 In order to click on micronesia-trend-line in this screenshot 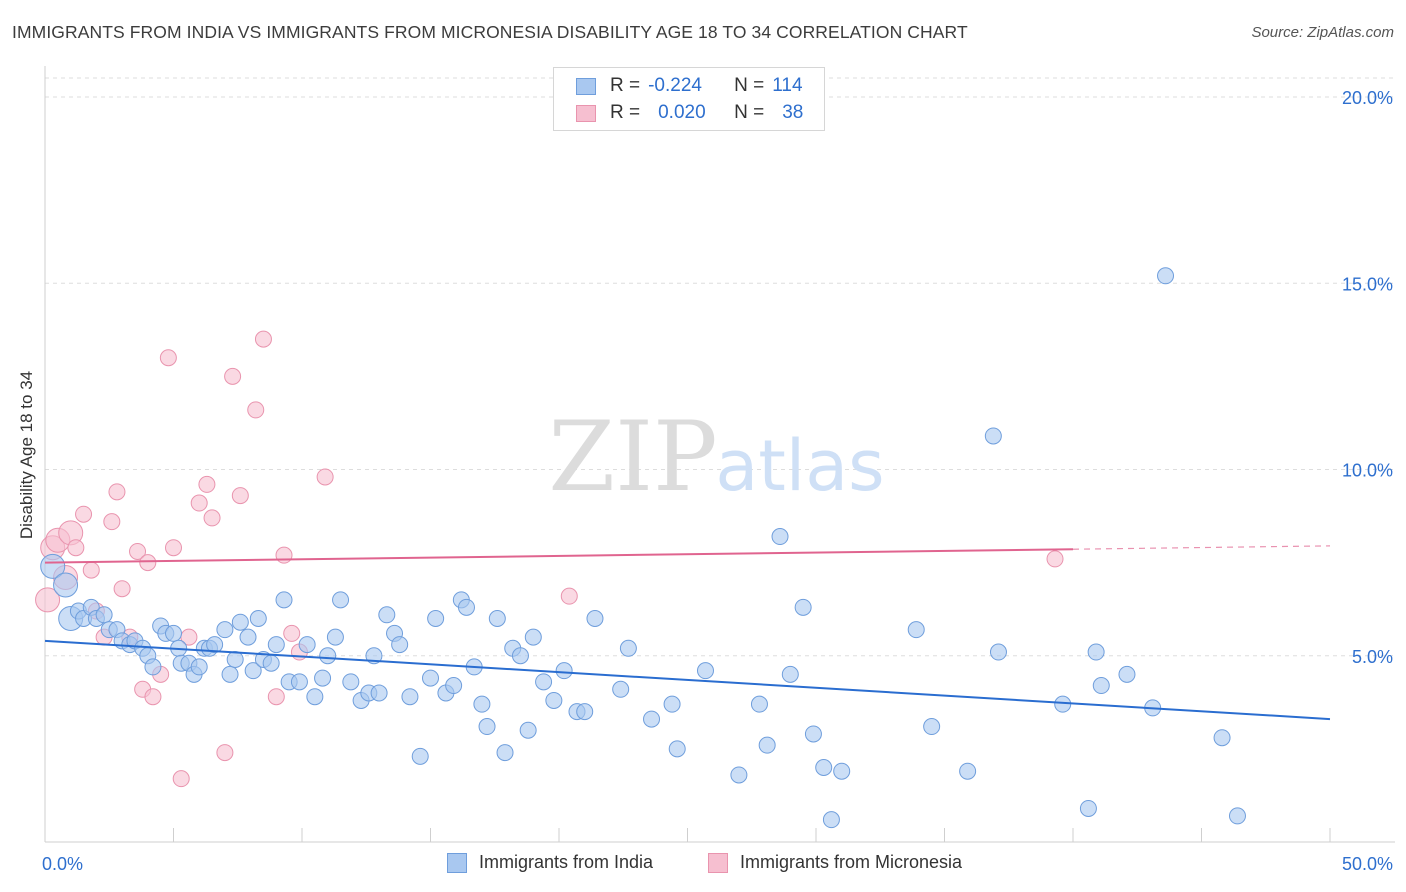, I will do `click(559, 556)`.